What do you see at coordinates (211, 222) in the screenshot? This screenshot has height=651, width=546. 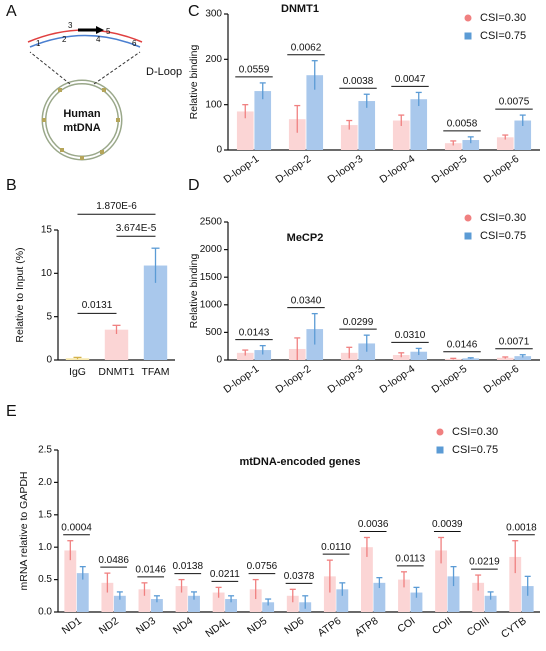 I see `y-tick-label: 2500` at bounding box center [211, 222].